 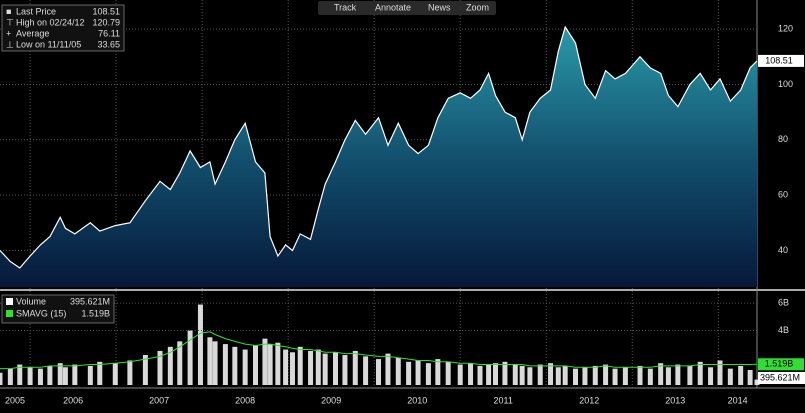 I want to click on toolbar-zoom: Zoom, so click(x=477, y=7).